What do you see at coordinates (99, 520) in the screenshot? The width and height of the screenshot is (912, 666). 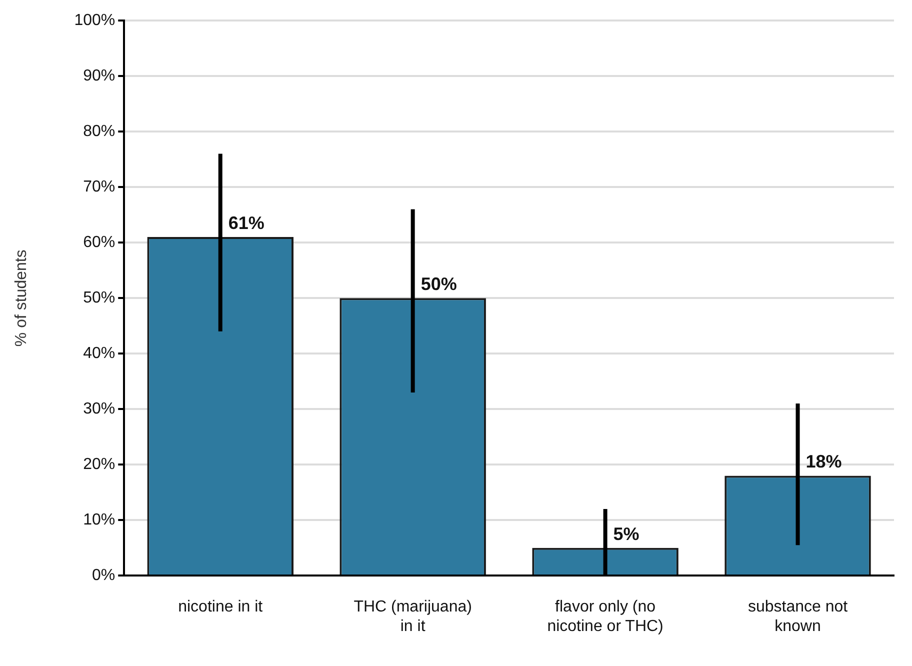 I see `y-tick-label: 10%` at bounding box center [99, 520].